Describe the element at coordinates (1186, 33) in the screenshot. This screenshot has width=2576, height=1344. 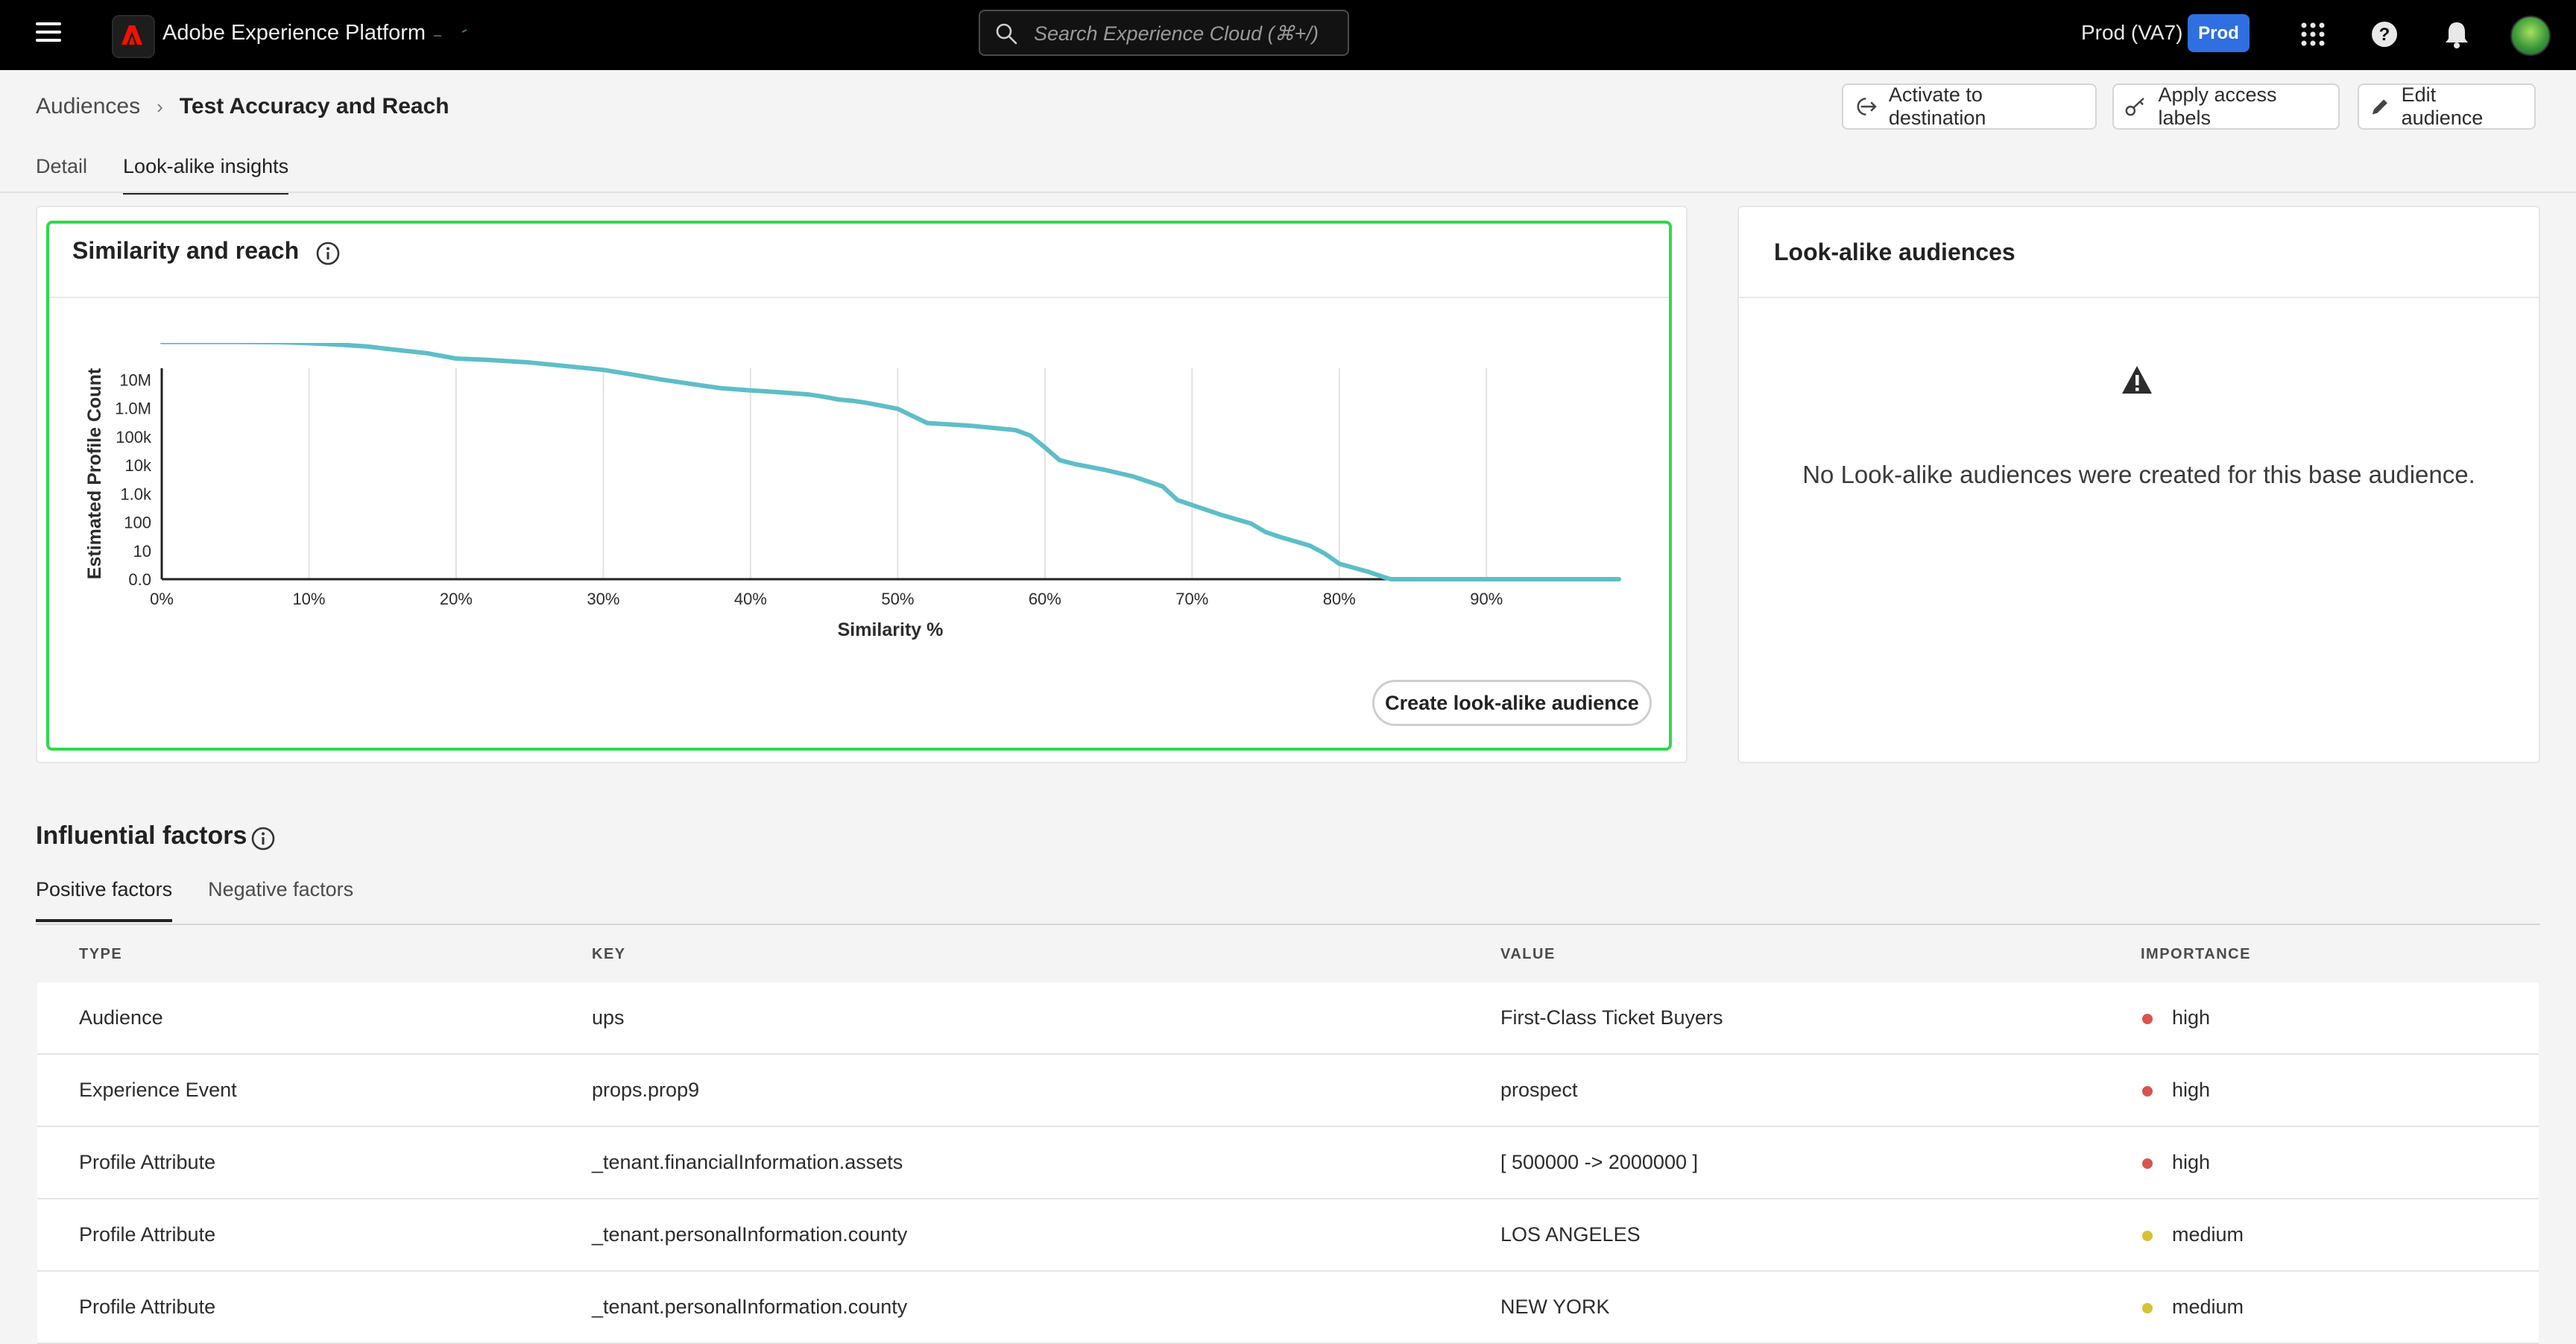
I see `search-input` at that location.